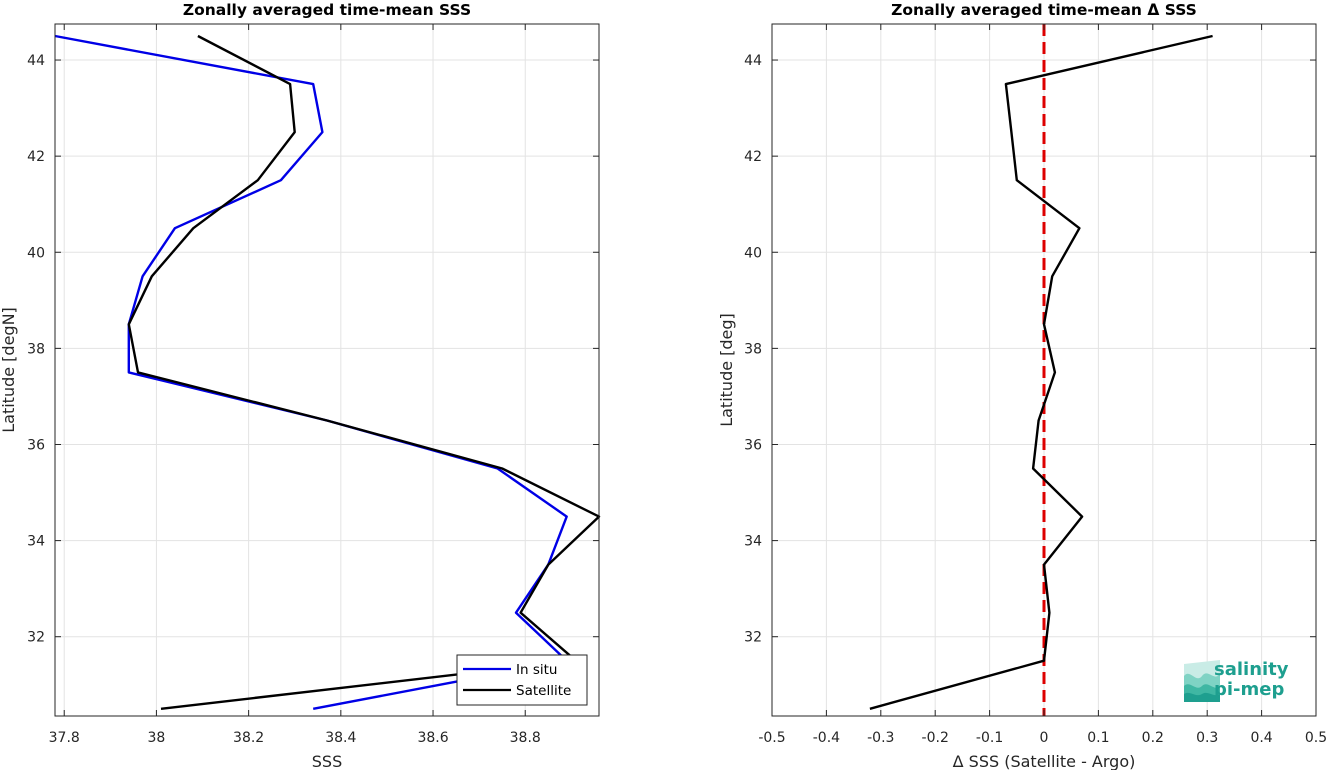 Image resolution: width=1330 pixels, height=770 pixels. Describe the element at coordinates (340, 738) in the screenshot. I see `x-tick-label: 38.4` at that location.